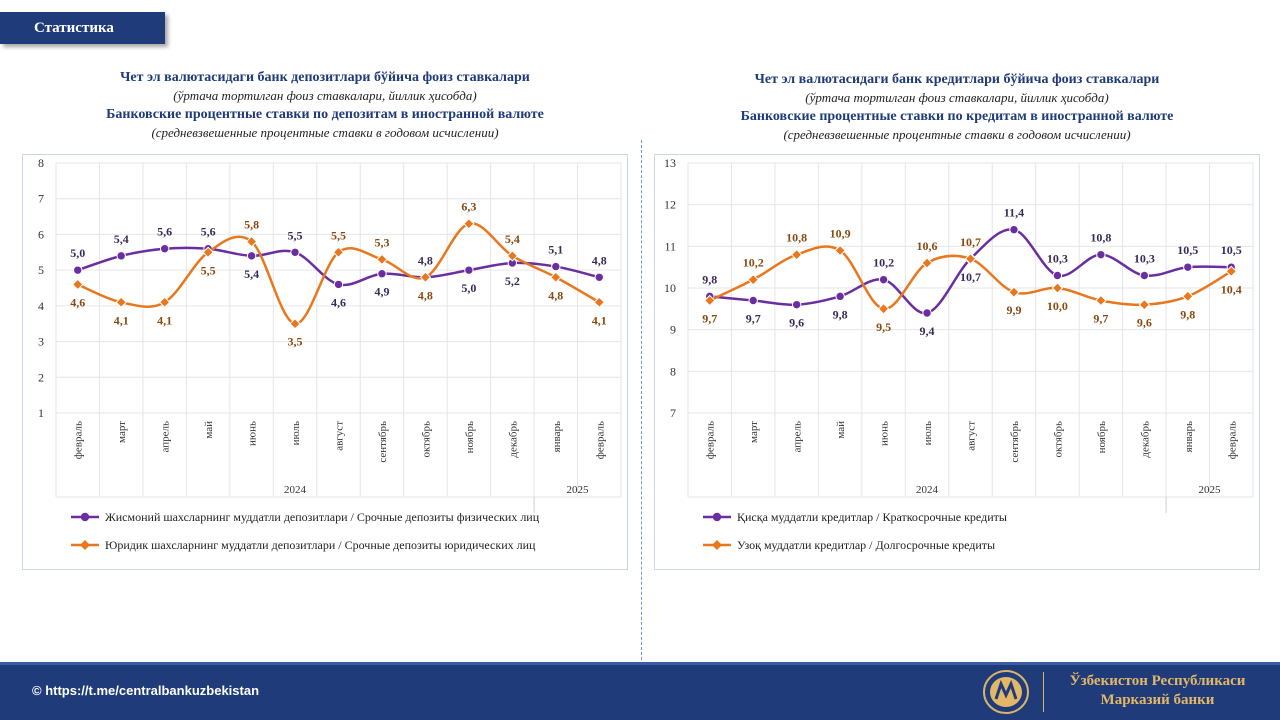 The width and height of the screenshot is (1280, 720). What do you see at coordinates (600, 440) in the screenshot?
I see `x-tick-label: февраль` at bounding box center [600, 440].